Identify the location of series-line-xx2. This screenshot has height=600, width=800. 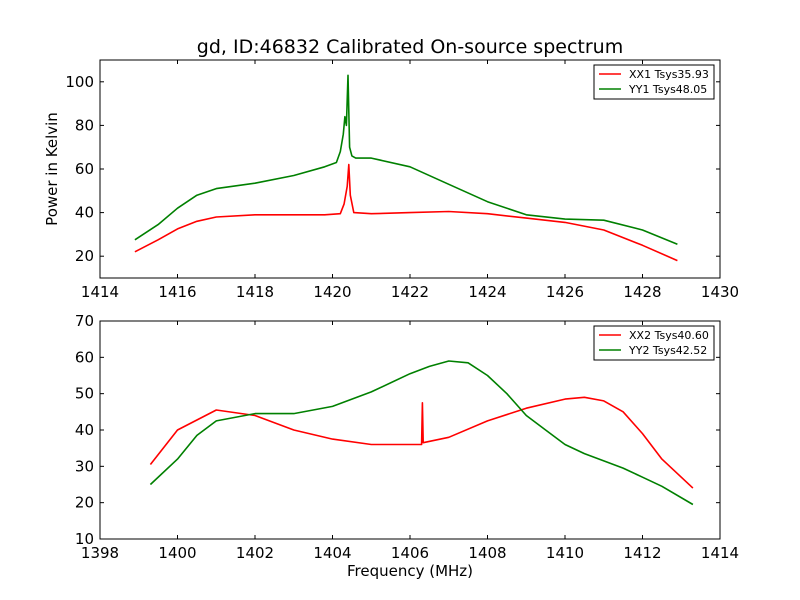
(421, 442).